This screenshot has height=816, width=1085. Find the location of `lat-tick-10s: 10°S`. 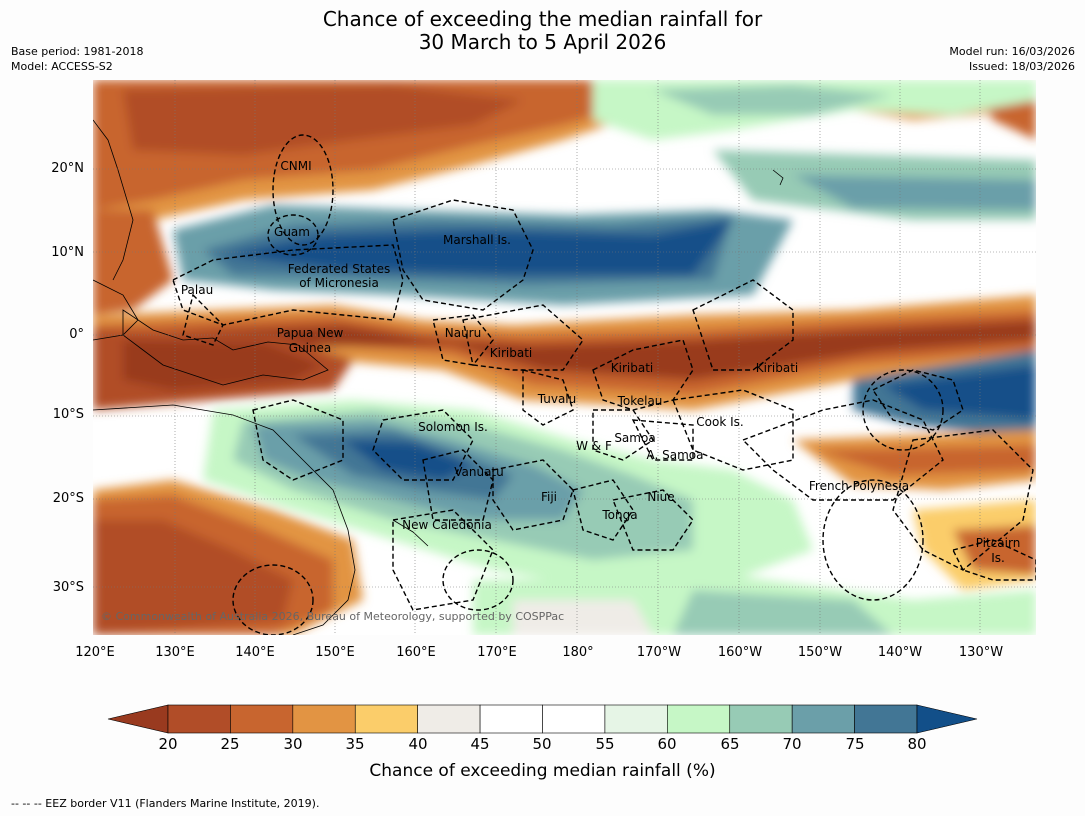

lat-tick-10s: 10°S is located at coordinates (68, 414).